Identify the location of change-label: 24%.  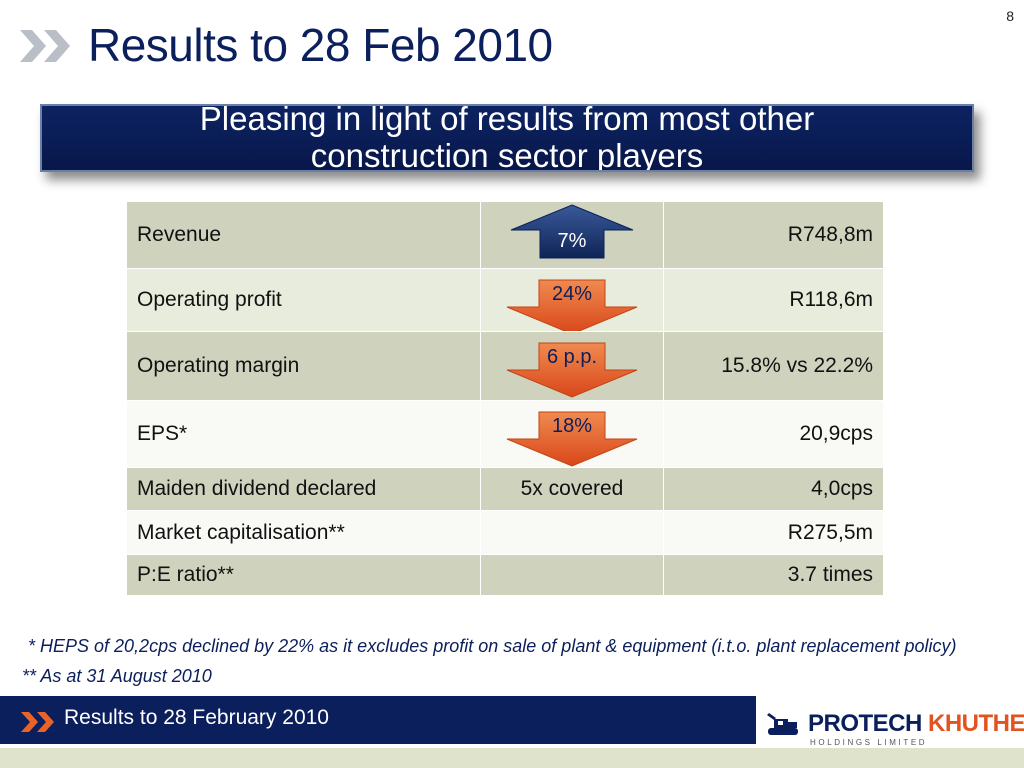
(572, 294).